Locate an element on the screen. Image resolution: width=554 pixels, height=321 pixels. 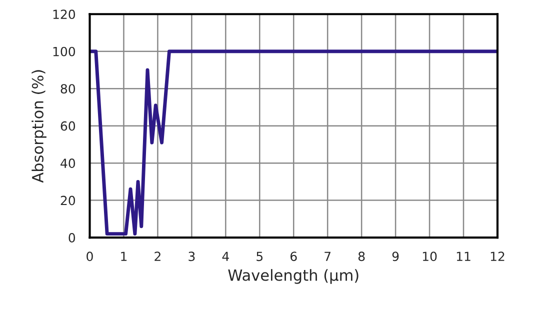
y-tick-label: 120 is located at coordinates (64, 15).